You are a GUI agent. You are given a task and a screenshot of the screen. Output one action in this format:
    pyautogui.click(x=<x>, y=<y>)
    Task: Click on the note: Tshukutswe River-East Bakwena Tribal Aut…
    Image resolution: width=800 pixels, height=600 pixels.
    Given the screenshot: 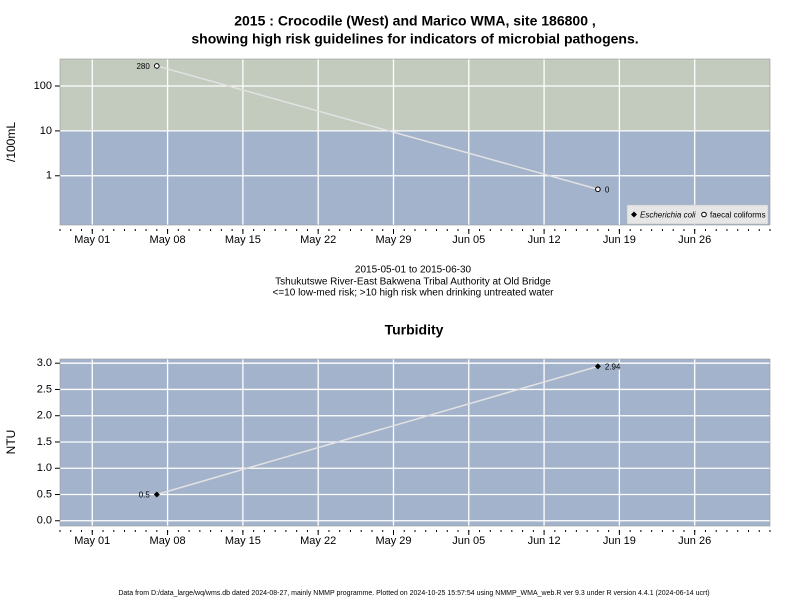 What is the action you would take?
    pyautogui.click(x=413, y=282)
    